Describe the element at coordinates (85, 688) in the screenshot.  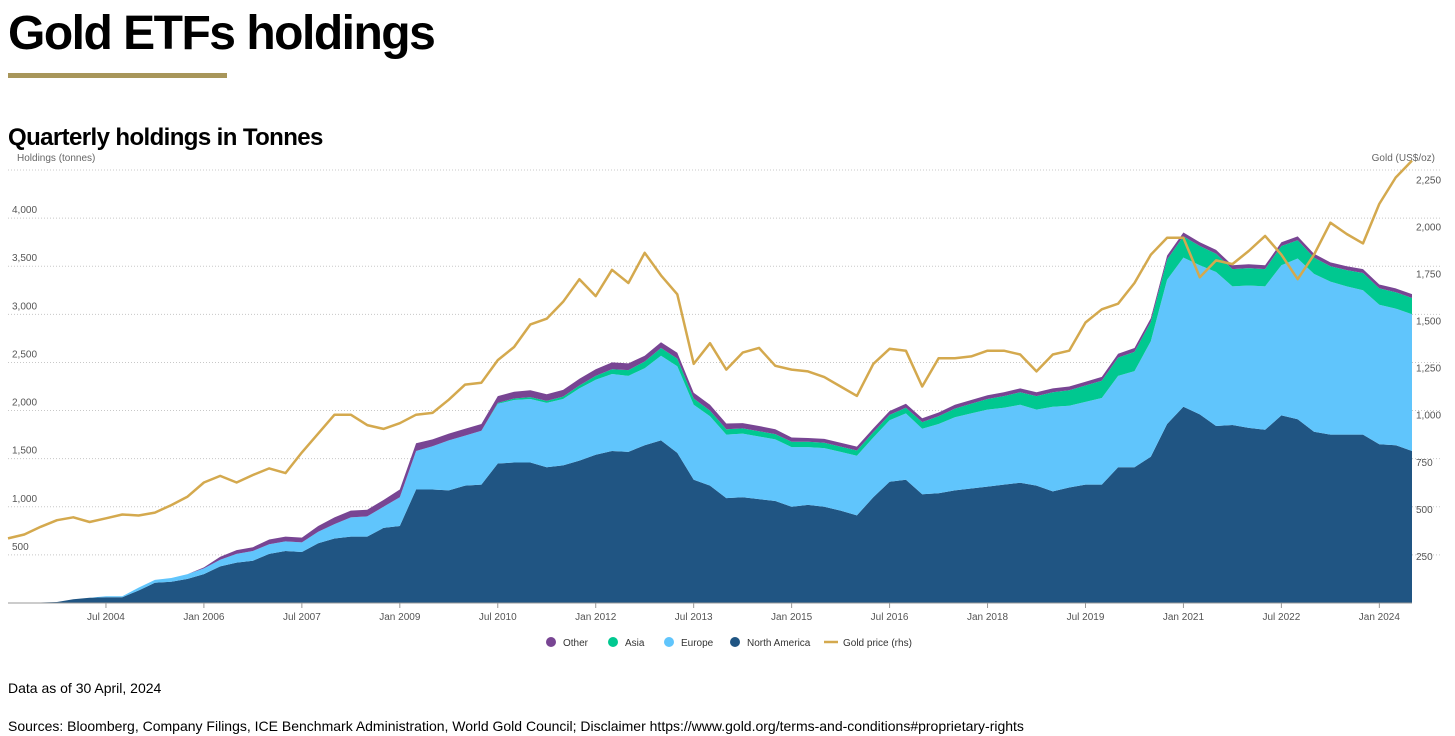
I see `data-as-of-note: Data as of 30 April, 2024` at that location.